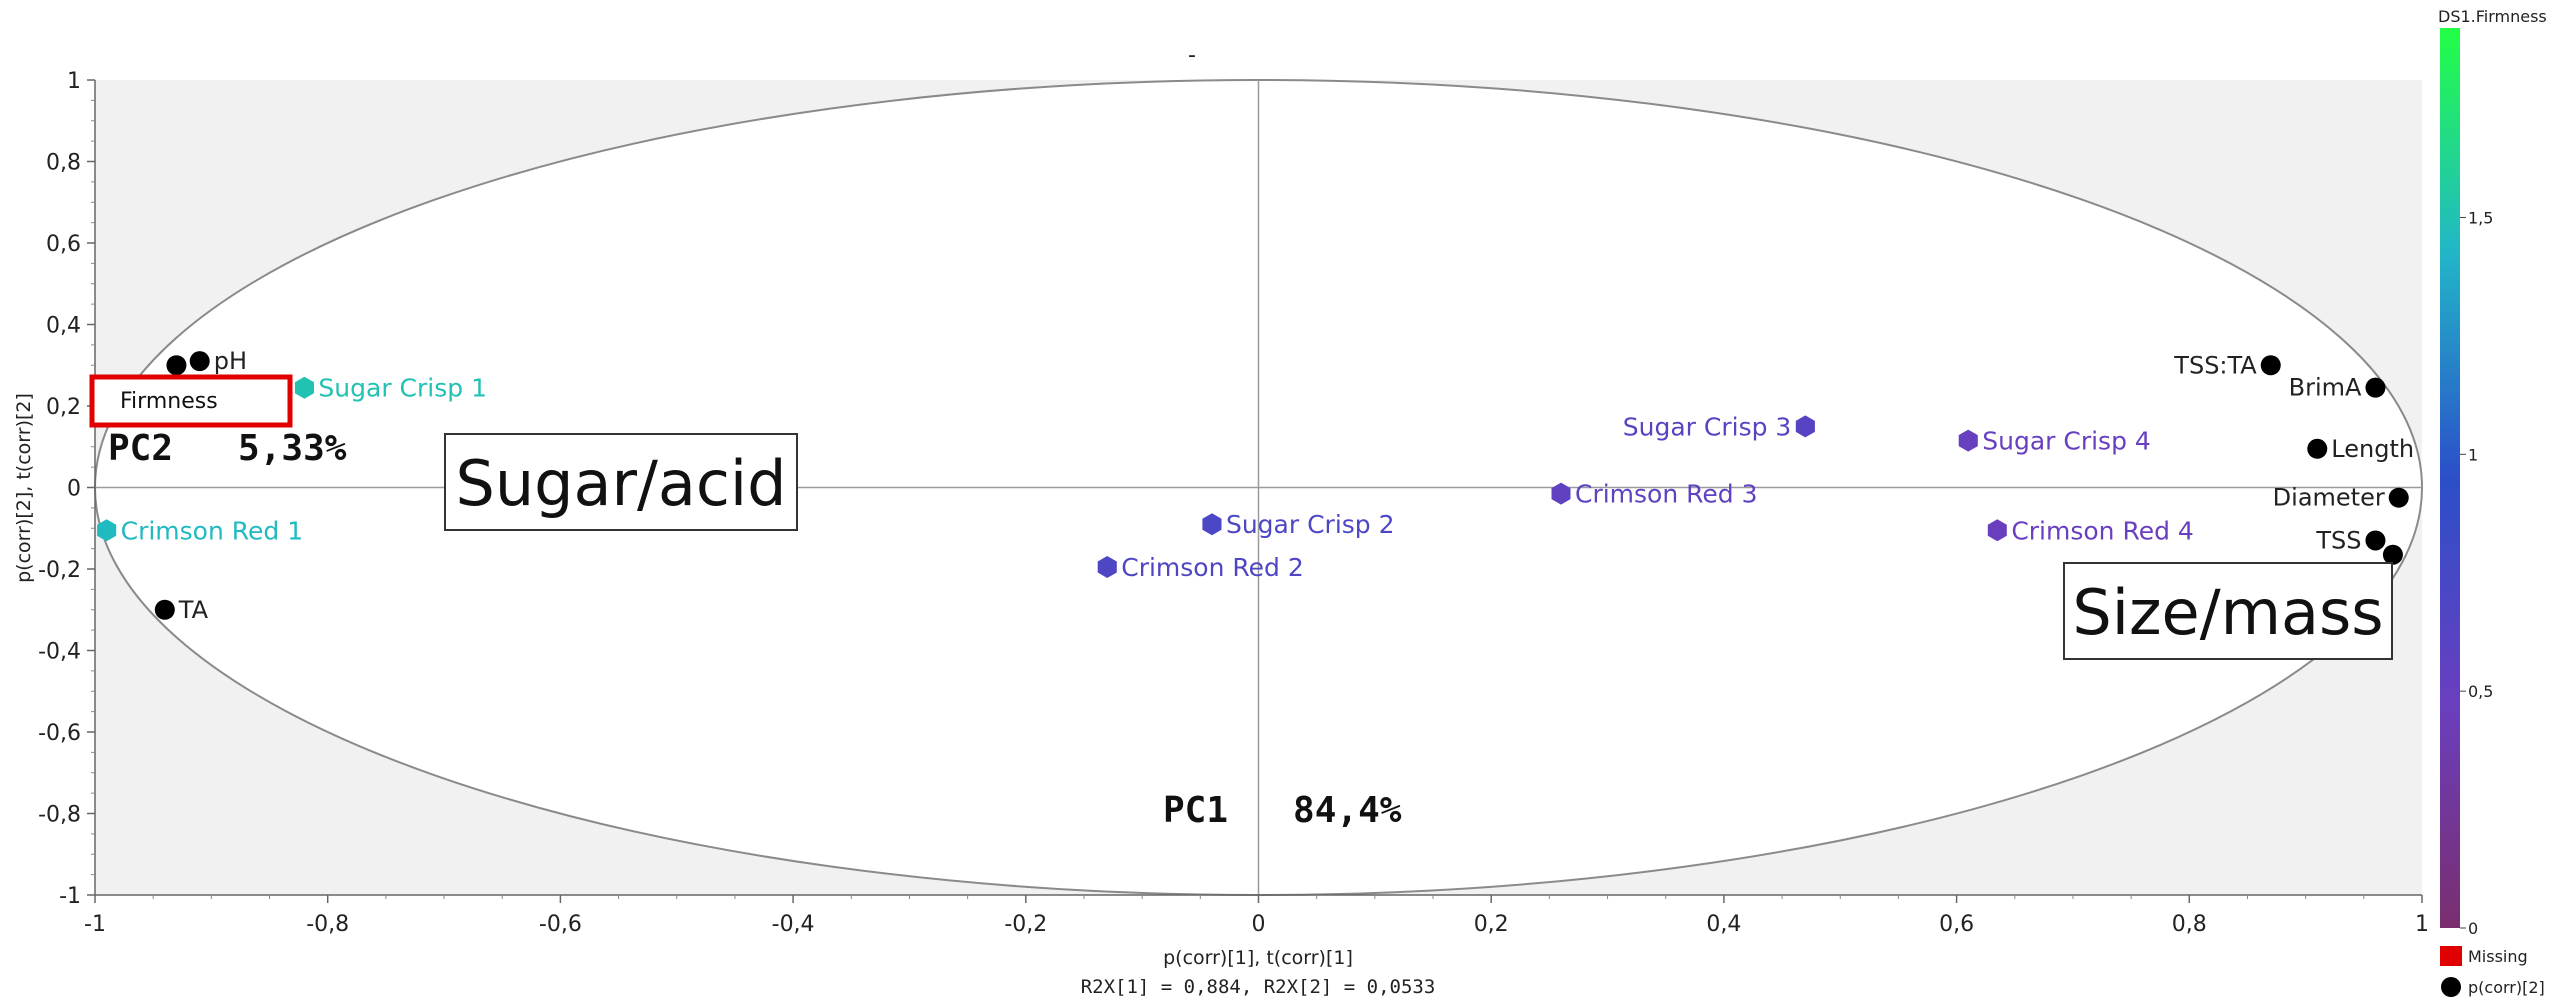  I want to click on x-tick-label: -0,4, so click(793, 924).